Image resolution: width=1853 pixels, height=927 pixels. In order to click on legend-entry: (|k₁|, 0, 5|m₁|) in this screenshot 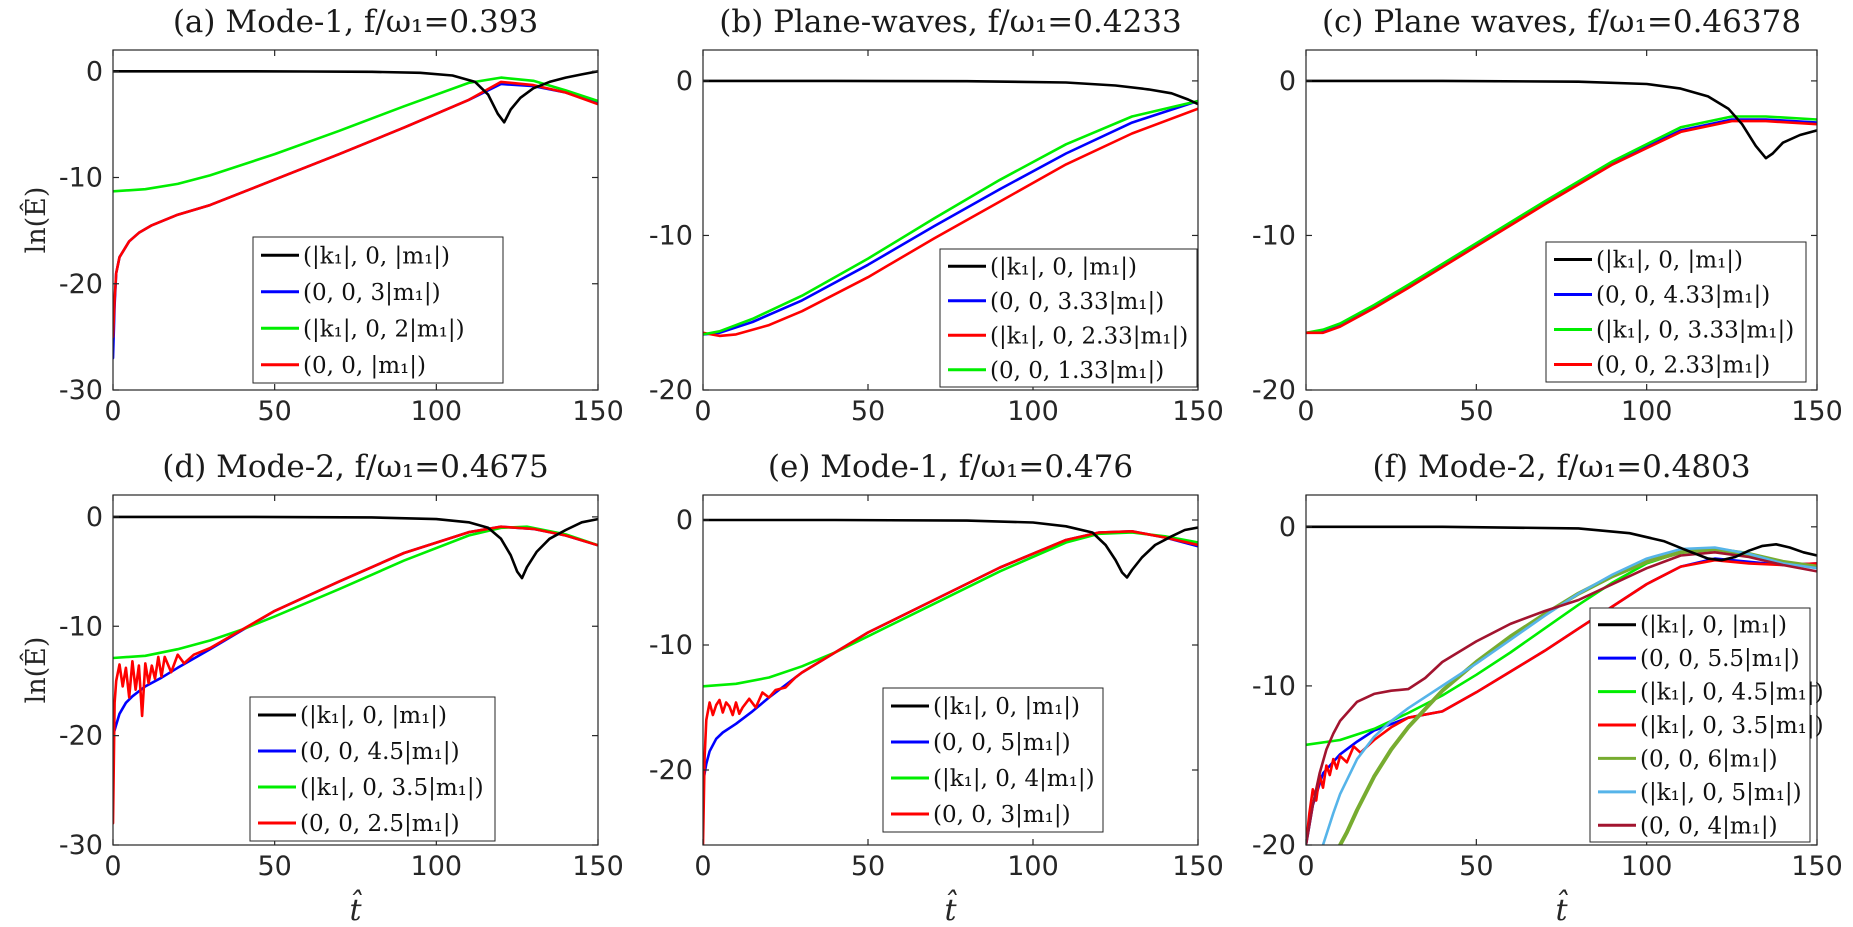, I will do `click(1721, 793)`.